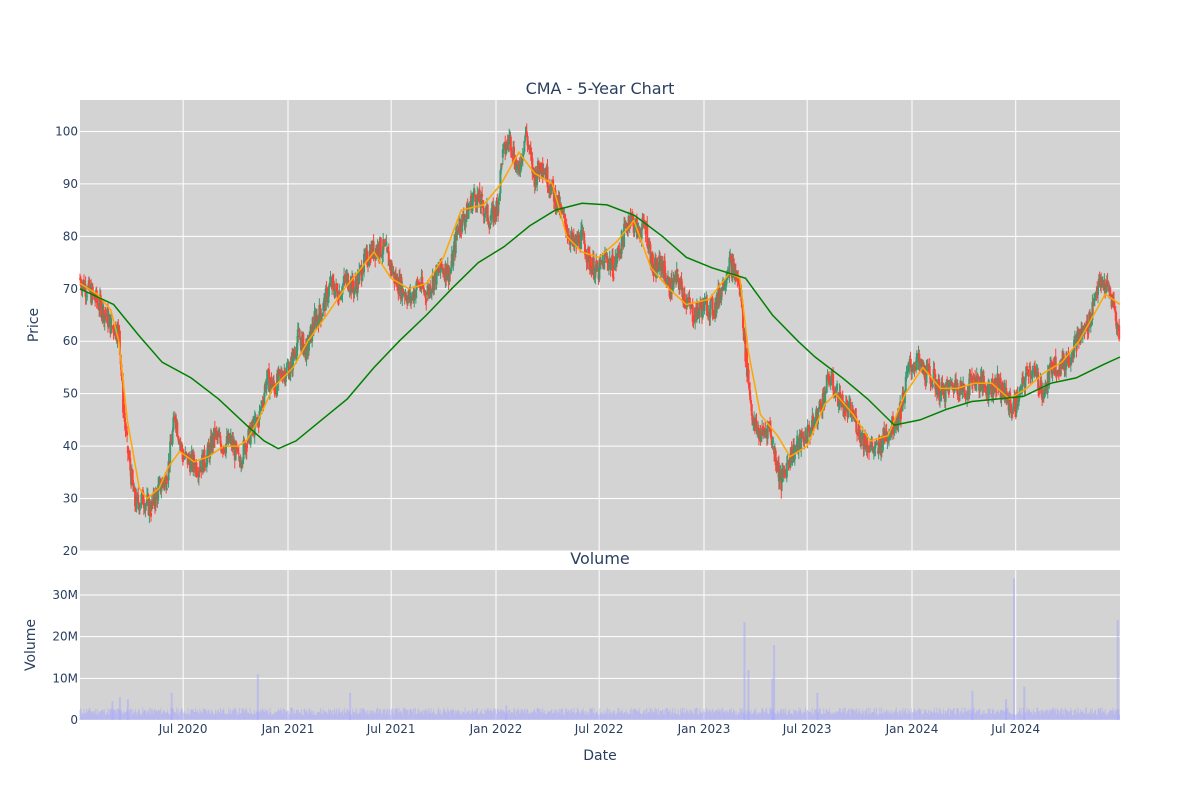  What do you see at coordinates (599, 729) in the screenshot?
I see `x-tick-label: Jul 2022` at bounding box center [599, 729].